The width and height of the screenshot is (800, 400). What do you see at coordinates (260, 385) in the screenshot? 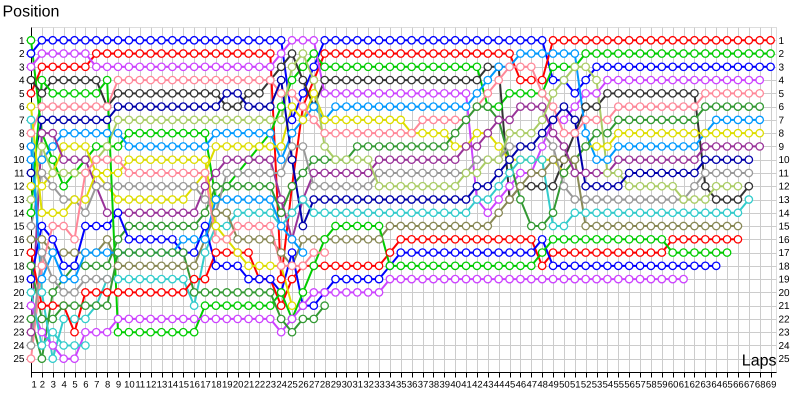
I see `x-tick-label: 22` at bounding box center [260, 385].